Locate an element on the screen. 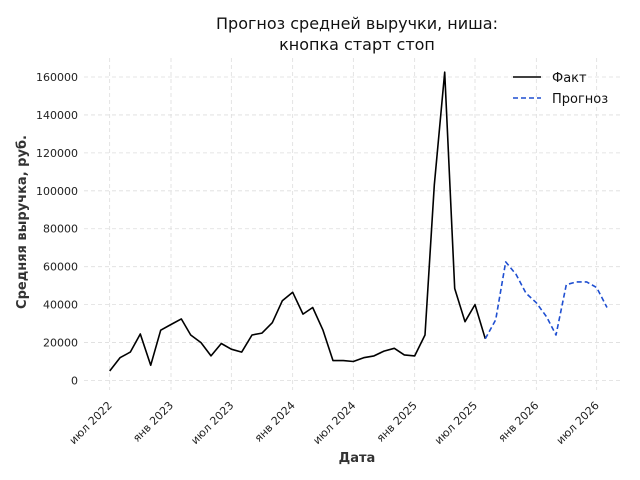  y-tick-label: 60000 is located at coordinates (60, 267).